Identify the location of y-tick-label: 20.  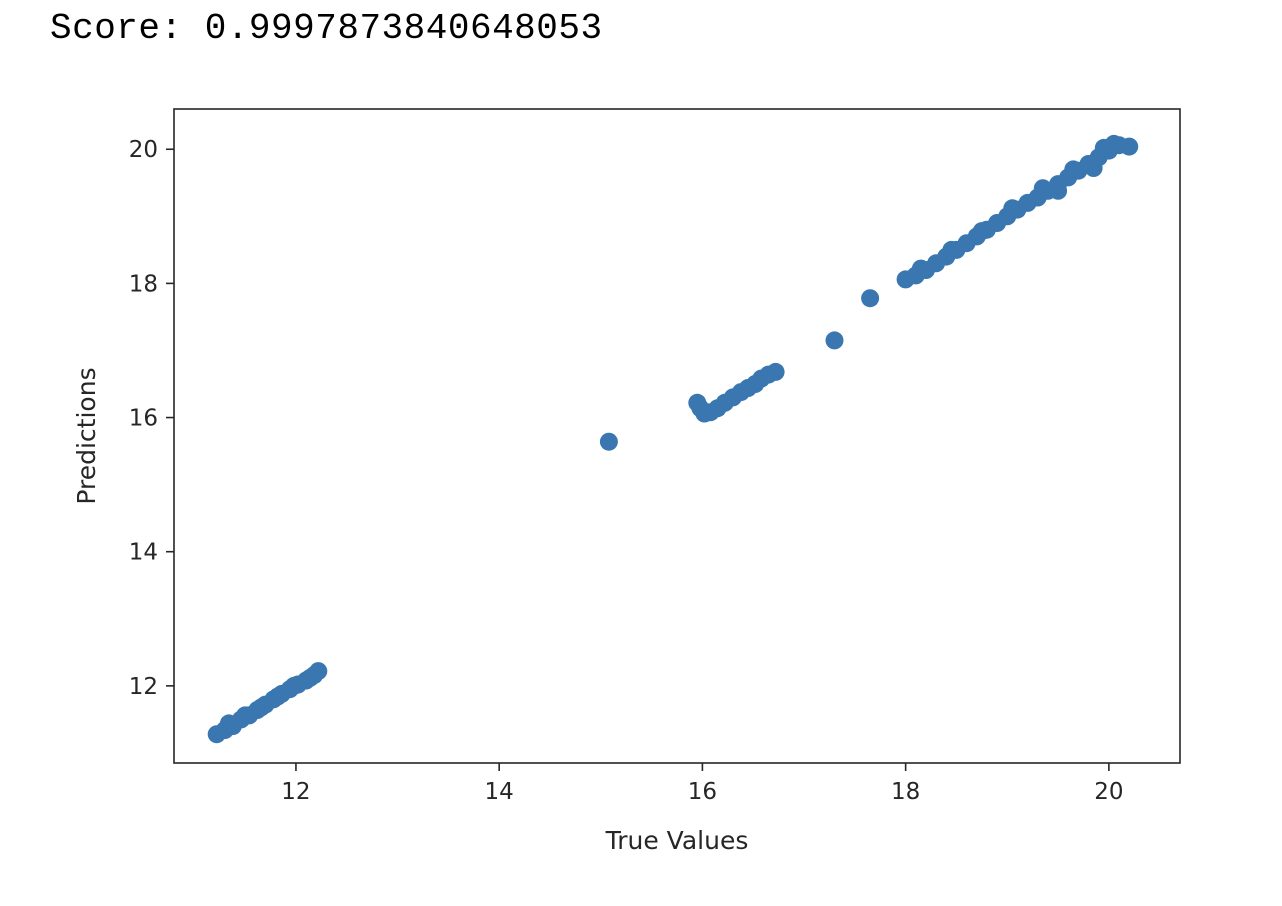
(143, 150).